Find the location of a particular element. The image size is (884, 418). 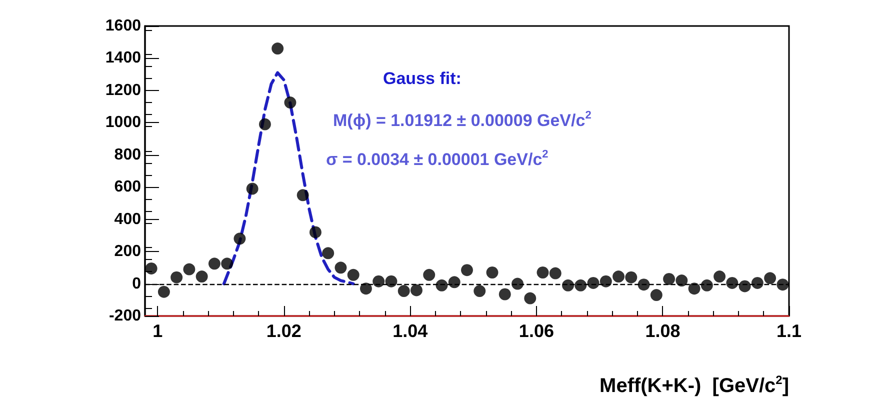

x-tick-label: 1.1 is located at coordinates (789, 331).